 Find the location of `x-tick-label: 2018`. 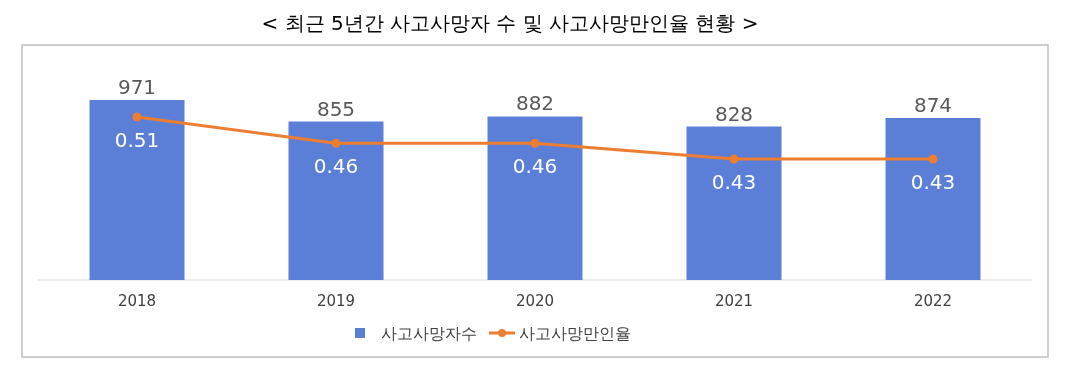

x-tick-label: 2018 is located at coordinates (137, 301).